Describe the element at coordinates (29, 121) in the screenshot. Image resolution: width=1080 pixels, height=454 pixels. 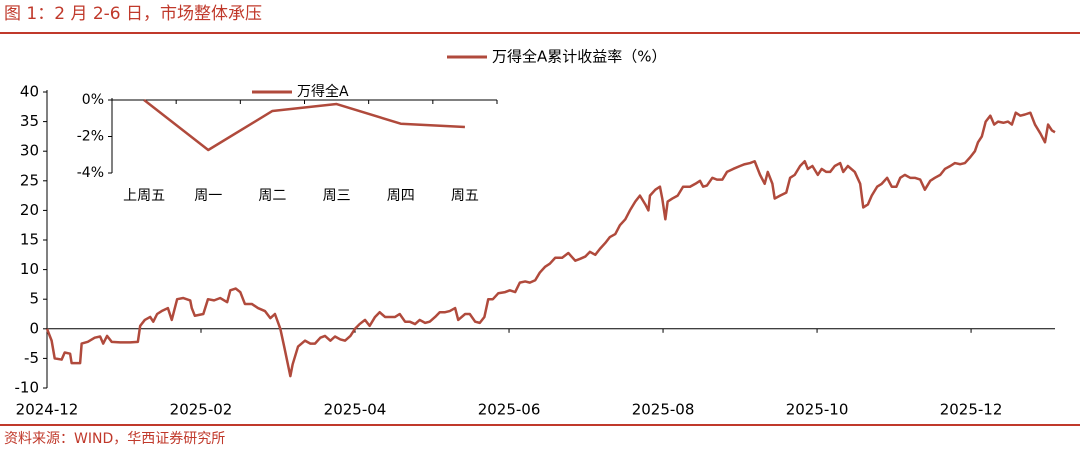
I see `y-tick-label: 35` at that location.